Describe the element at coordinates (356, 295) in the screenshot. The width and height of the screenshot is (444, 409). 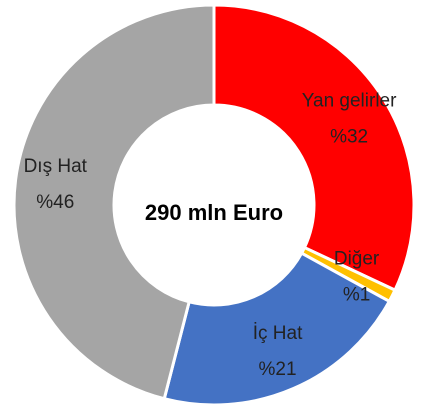
I see `slice-value-label: %1` at that location.